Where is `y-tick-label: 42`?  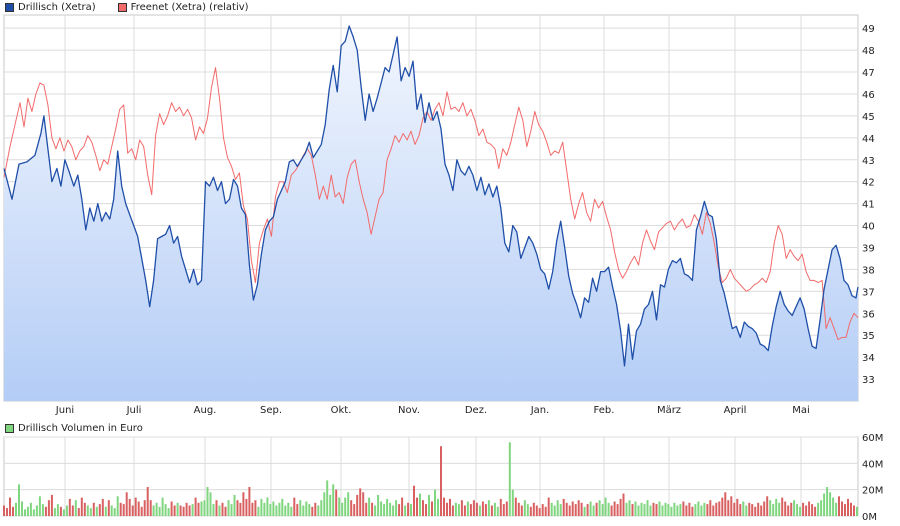
y-tick-label: 42 is located at coordinates (868, 183).